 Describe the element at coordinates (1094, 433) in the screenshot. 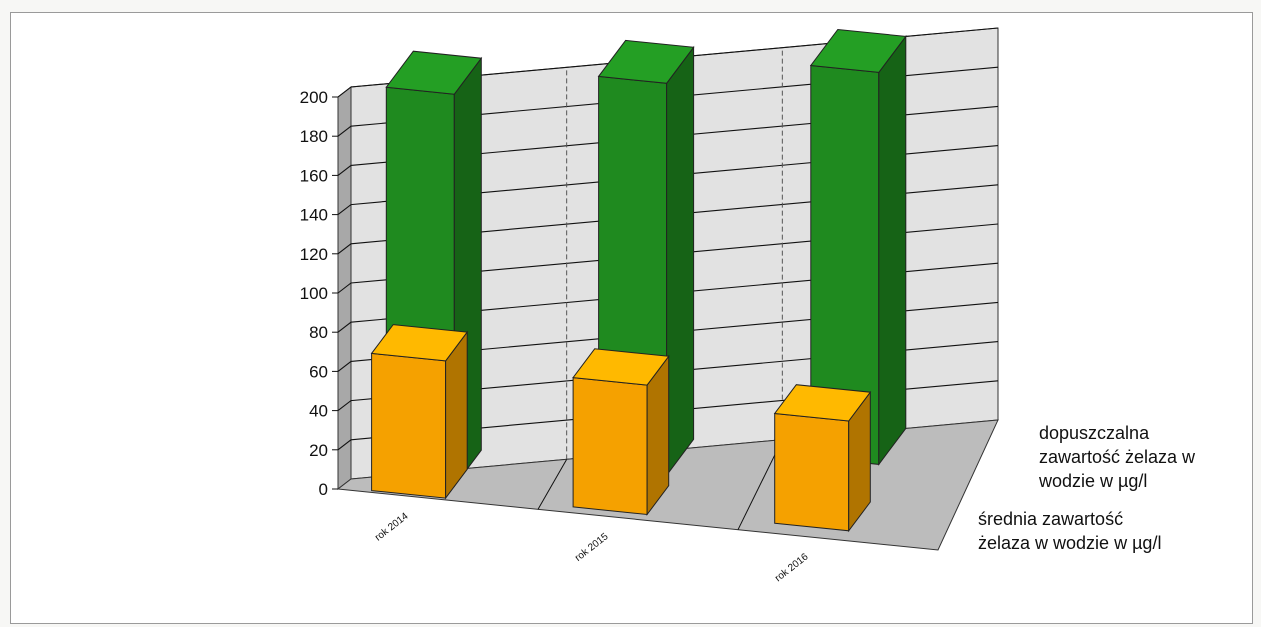

I see `legend-line: dopuszczalna` at that location.